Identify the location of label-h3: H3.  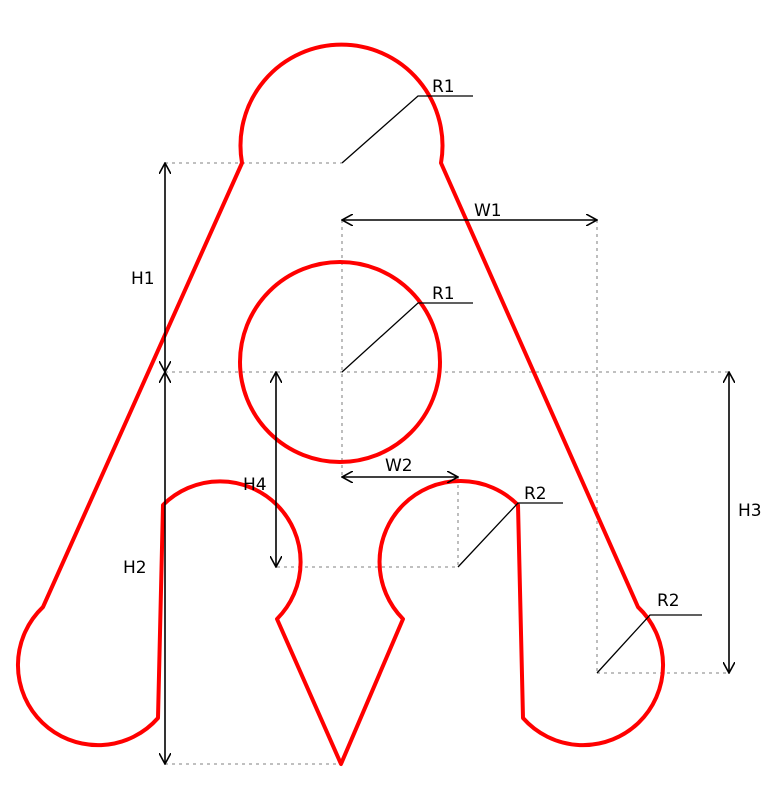
(750, 511).